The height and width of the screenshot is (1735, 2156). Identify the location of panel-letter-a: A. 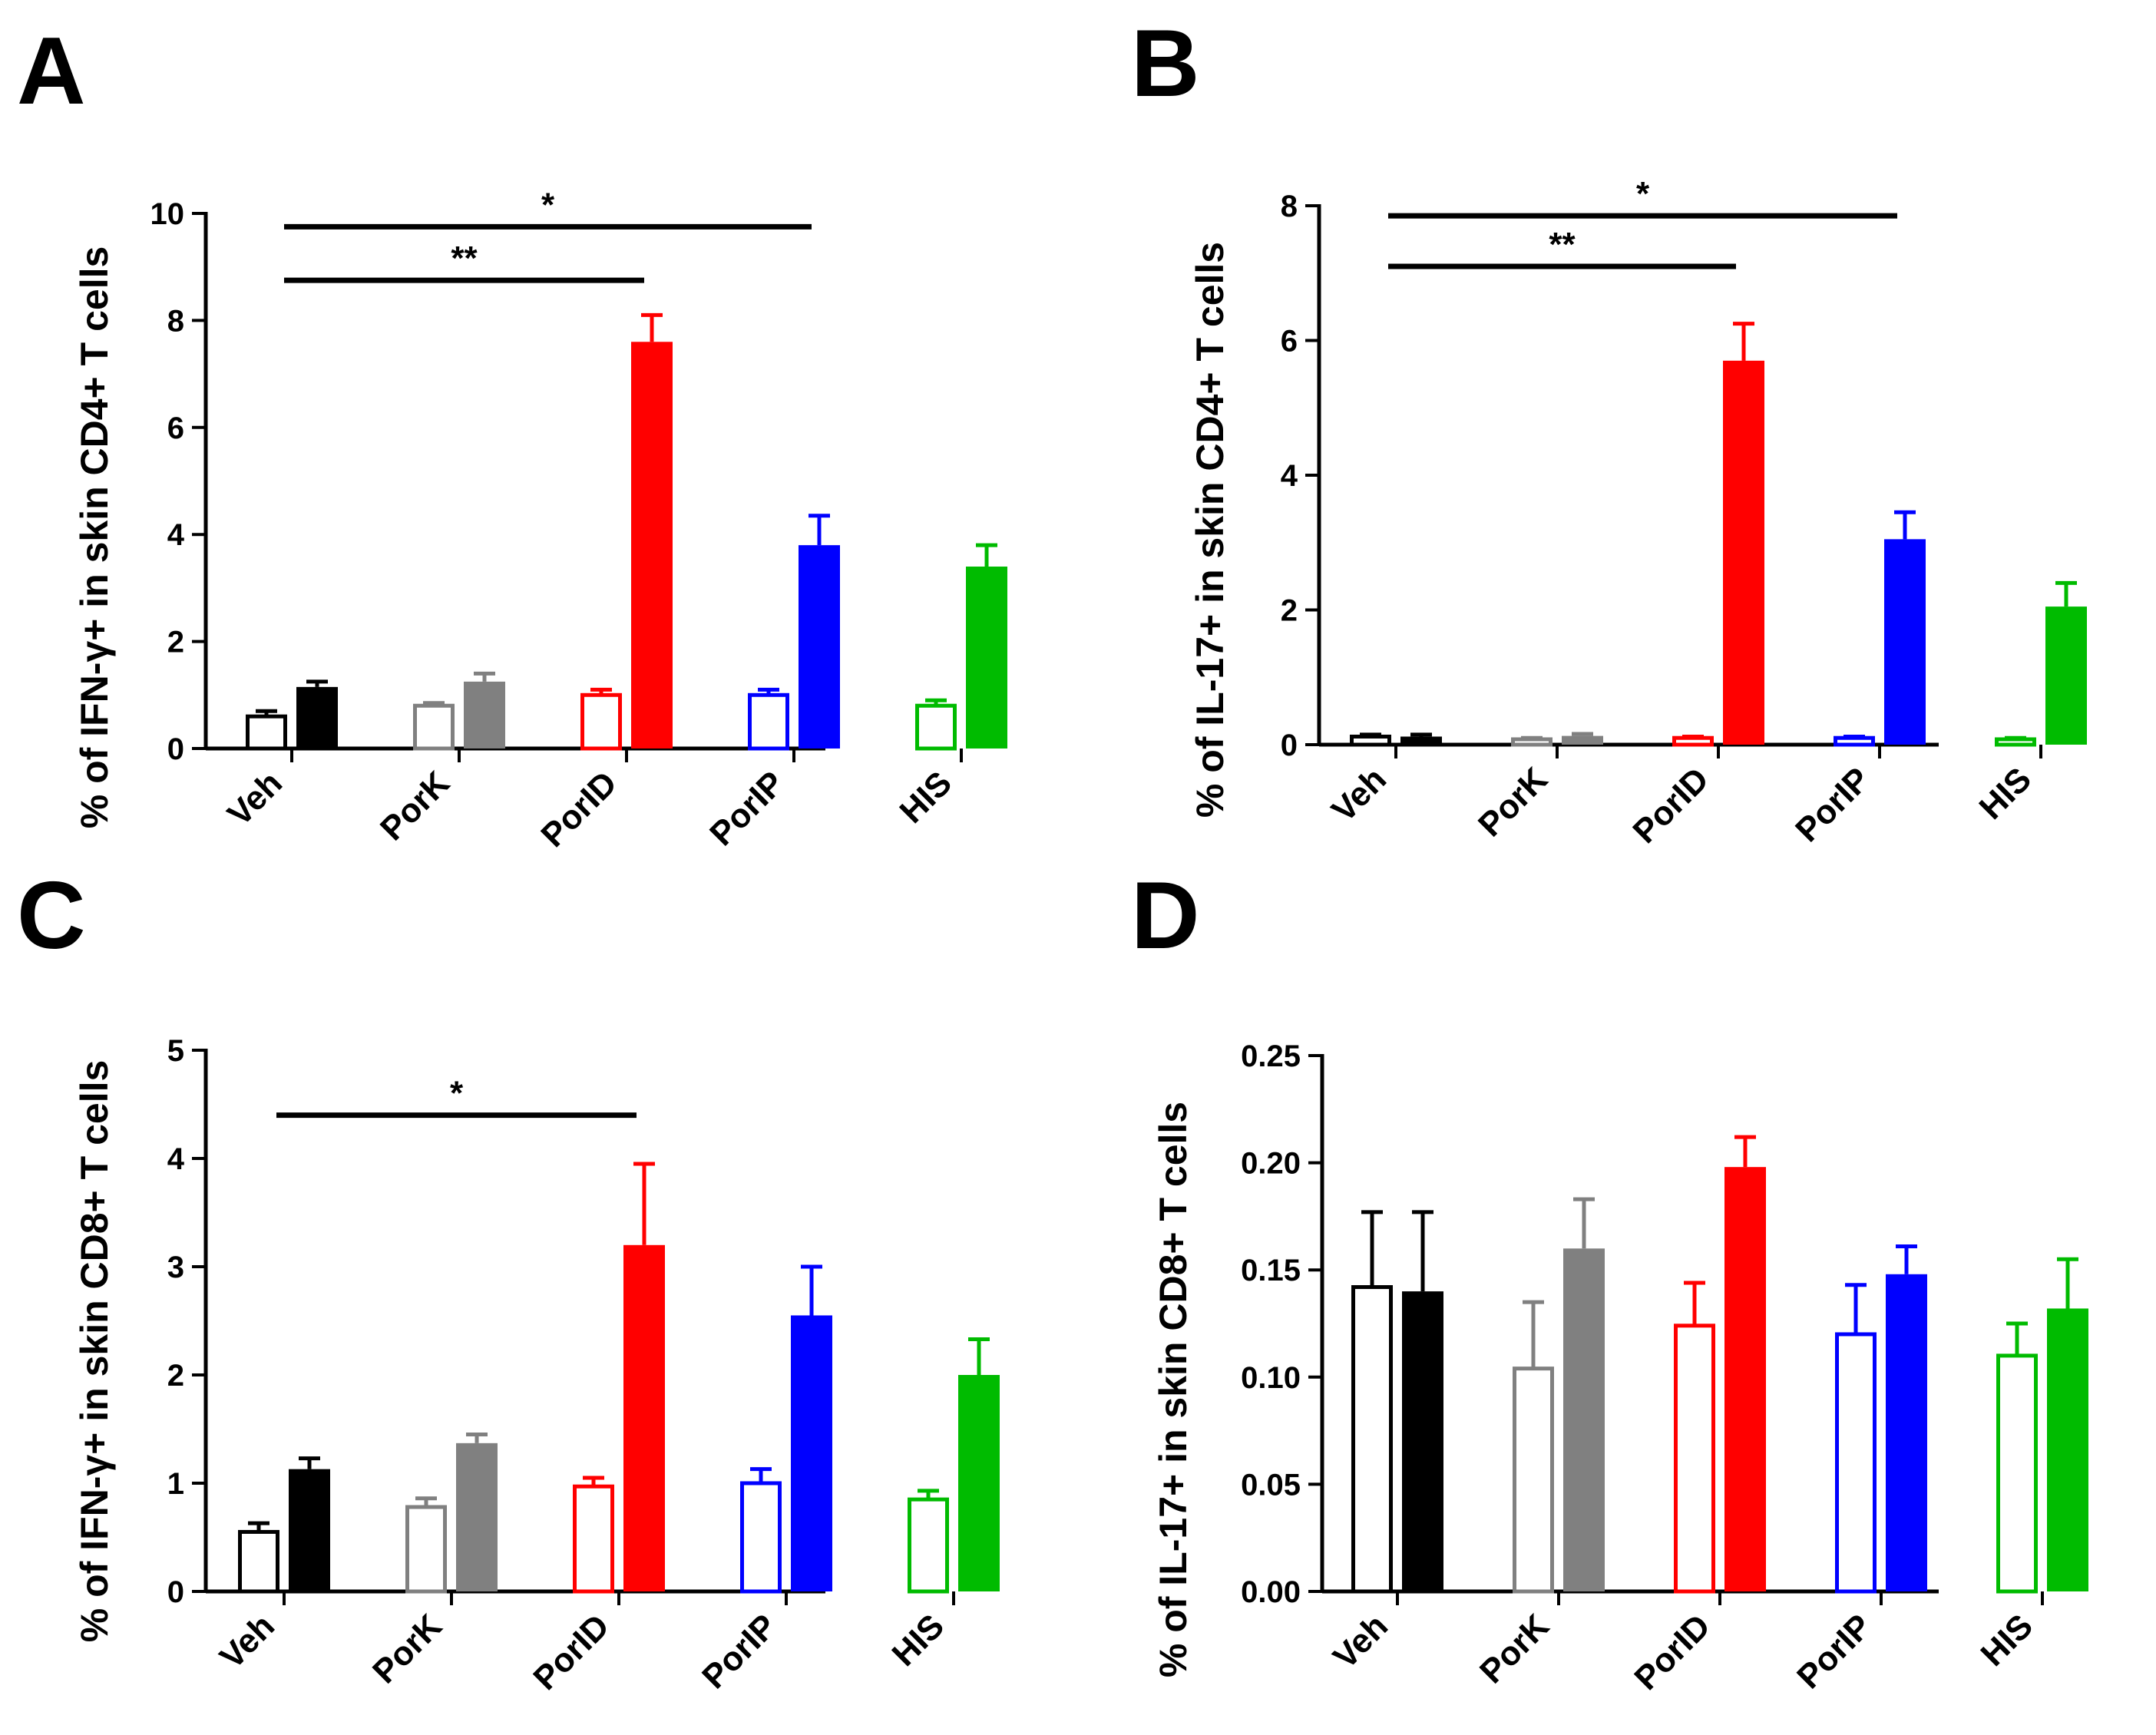
(51, 71).